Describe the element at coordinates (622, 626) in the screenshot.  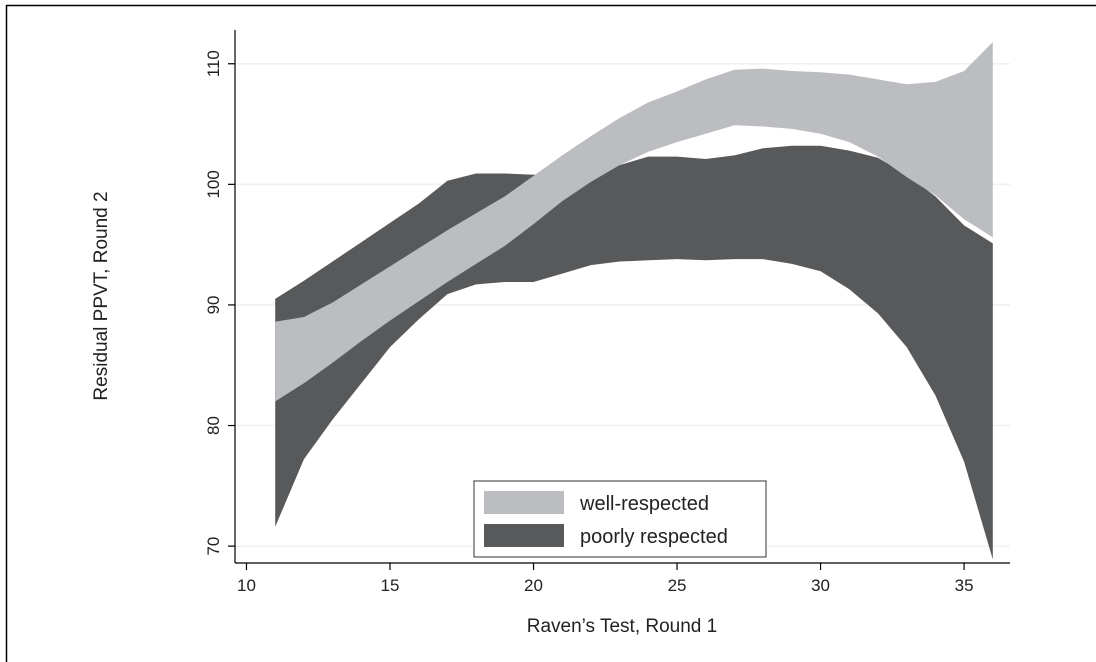
I see `x-axis-title: Raven’s Test, Round 1` at that location.